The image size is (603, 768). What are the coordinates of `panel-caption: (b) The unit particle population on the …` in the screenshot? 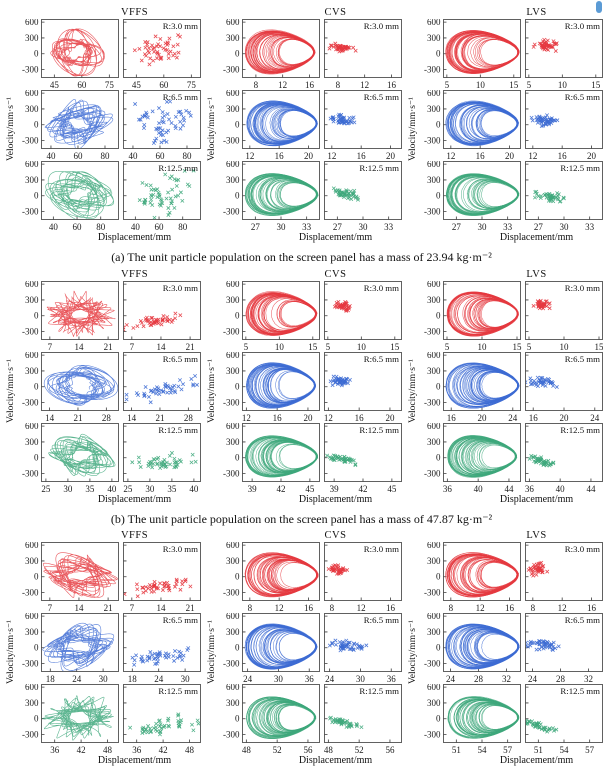 It's located at (301, 519).